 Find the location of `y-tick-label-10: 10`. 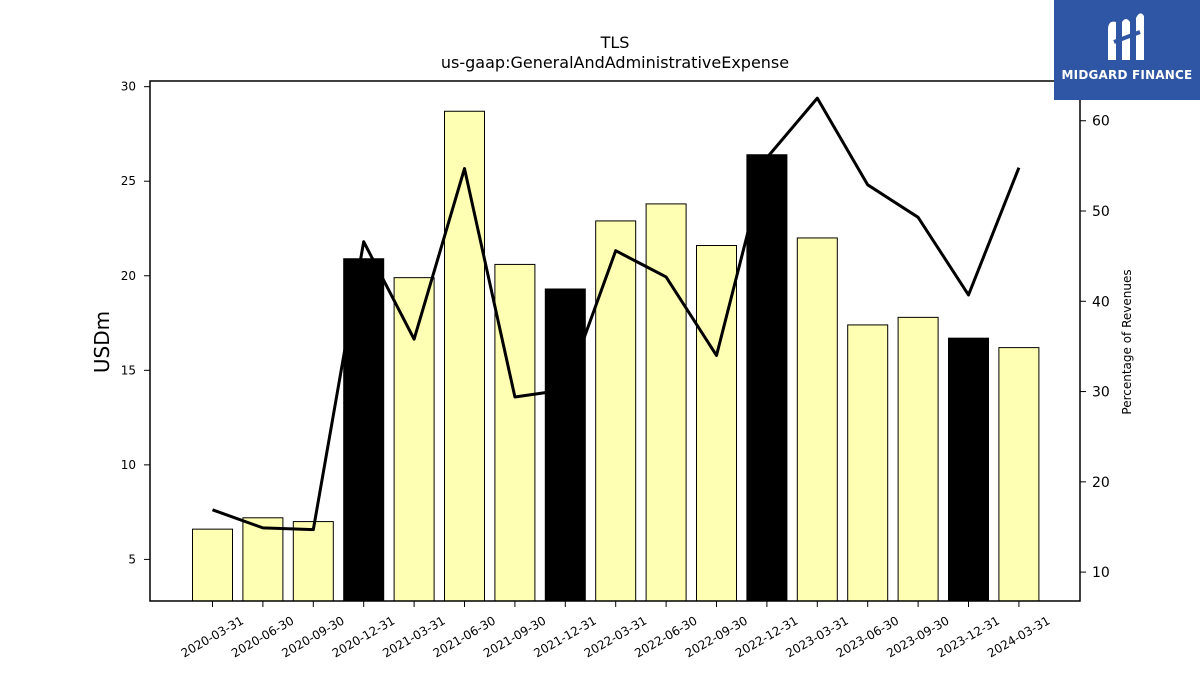

y-tick-label-10: 10 is located at coordinates (128, 465).